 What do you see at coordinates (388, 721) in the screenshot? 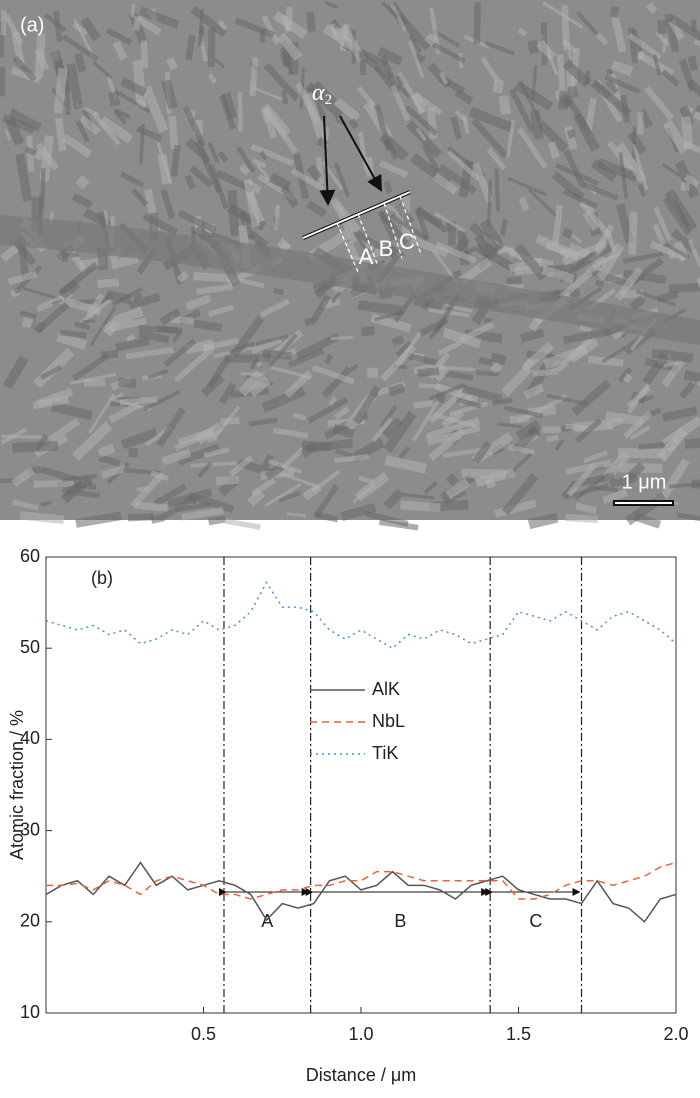
I see `legend-label: NbL` at bounding box center [388, 721].